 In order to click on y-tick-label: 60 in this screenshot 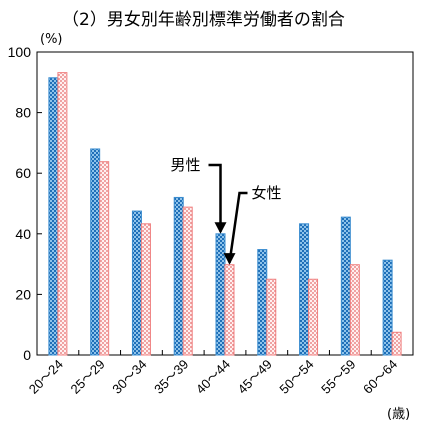, I will do `click(23, 173)`.